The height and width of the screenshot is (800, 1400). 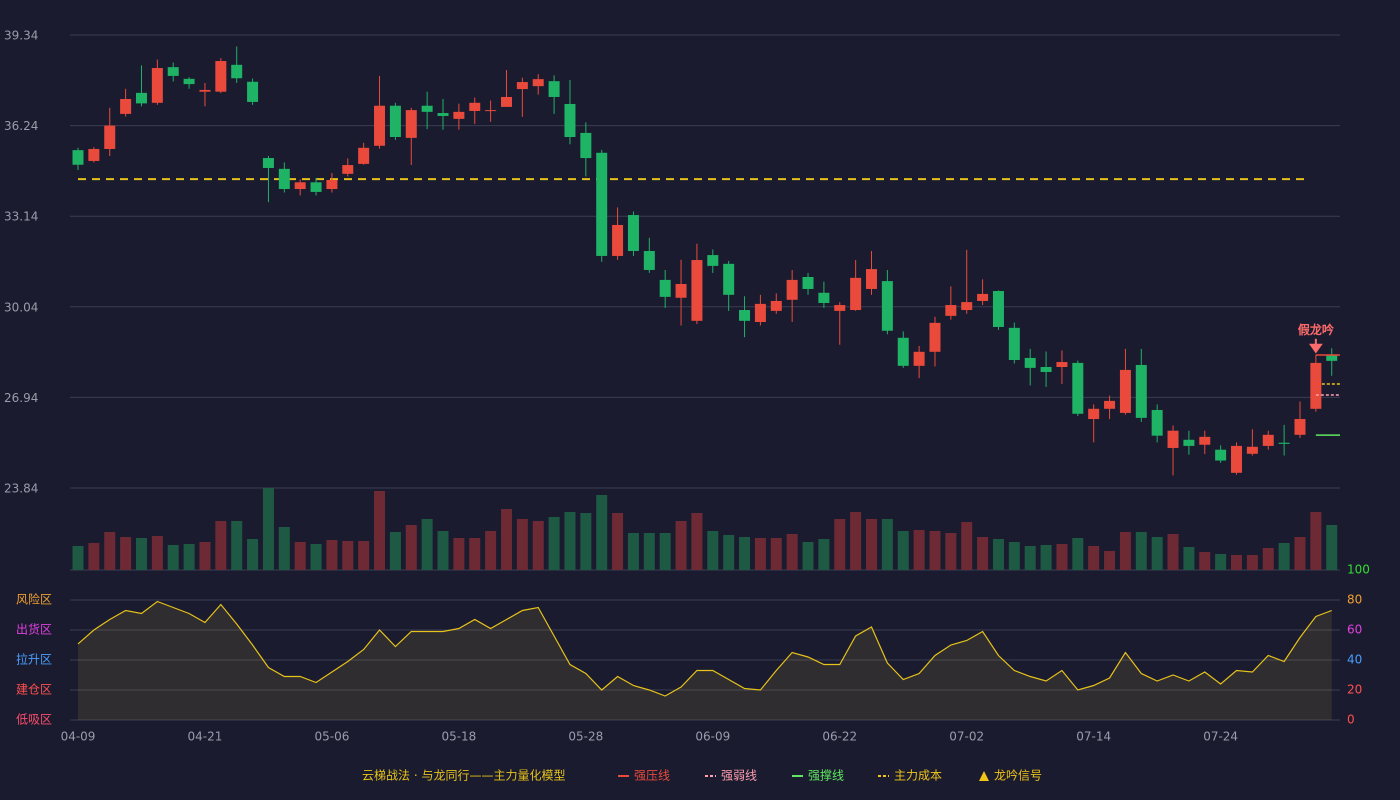 I want to click on x-tick-label: 06-22, so click(x=839, y=737).